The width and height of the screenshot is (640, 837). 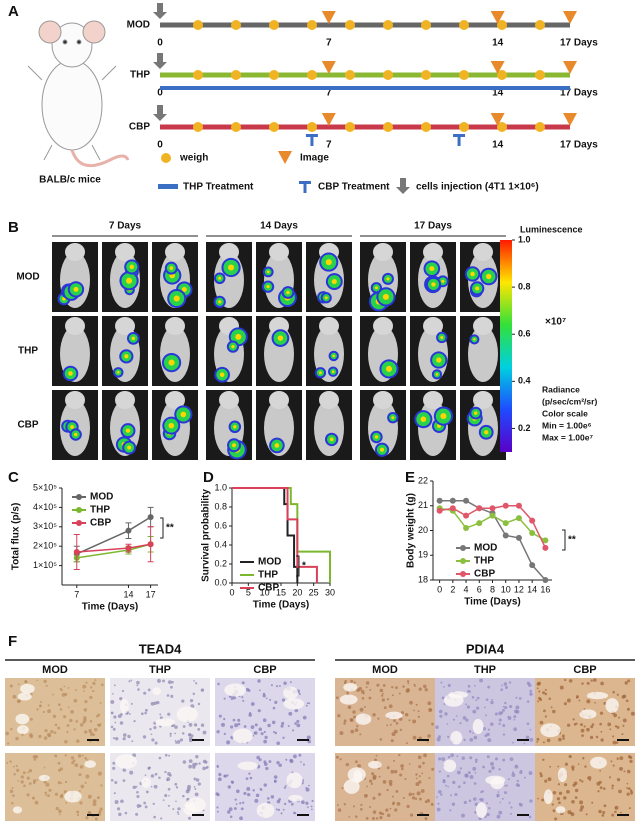 I want to click on column-label: MOD, so click(x=385, y=670).